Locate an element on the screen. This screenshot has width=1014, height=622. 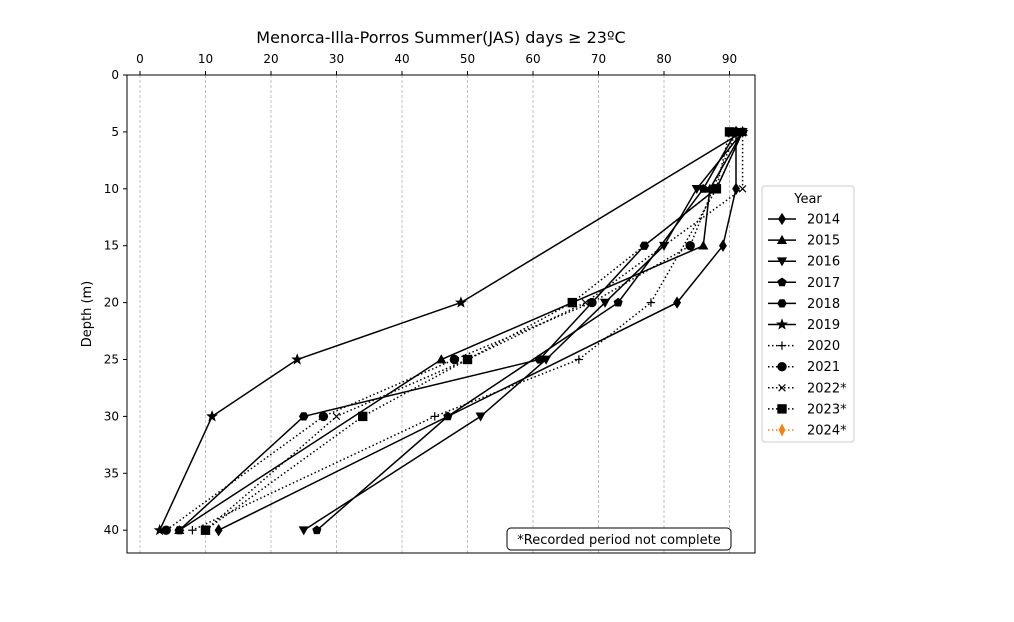
y-tick-label-25: 25 is located at coordinates (111, 360).